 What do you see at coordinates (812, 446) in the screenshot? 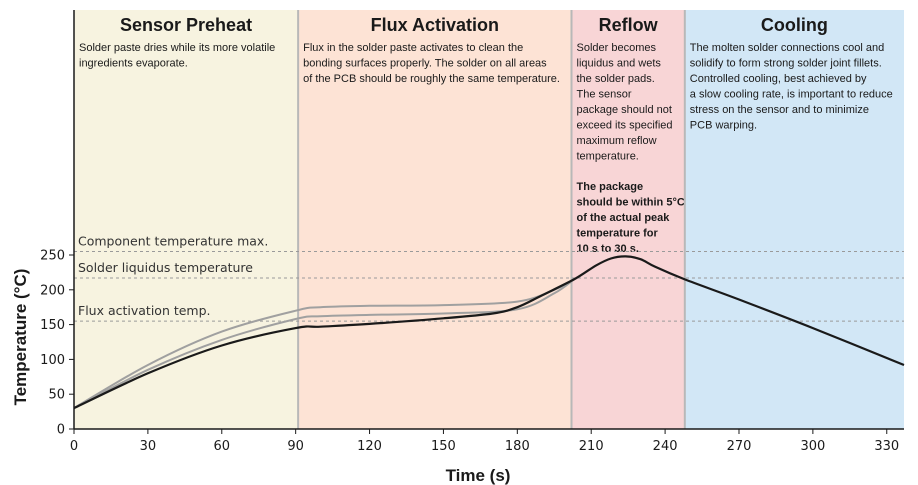
I see `x-tick-label: 300` at bounding box center [812, 446].